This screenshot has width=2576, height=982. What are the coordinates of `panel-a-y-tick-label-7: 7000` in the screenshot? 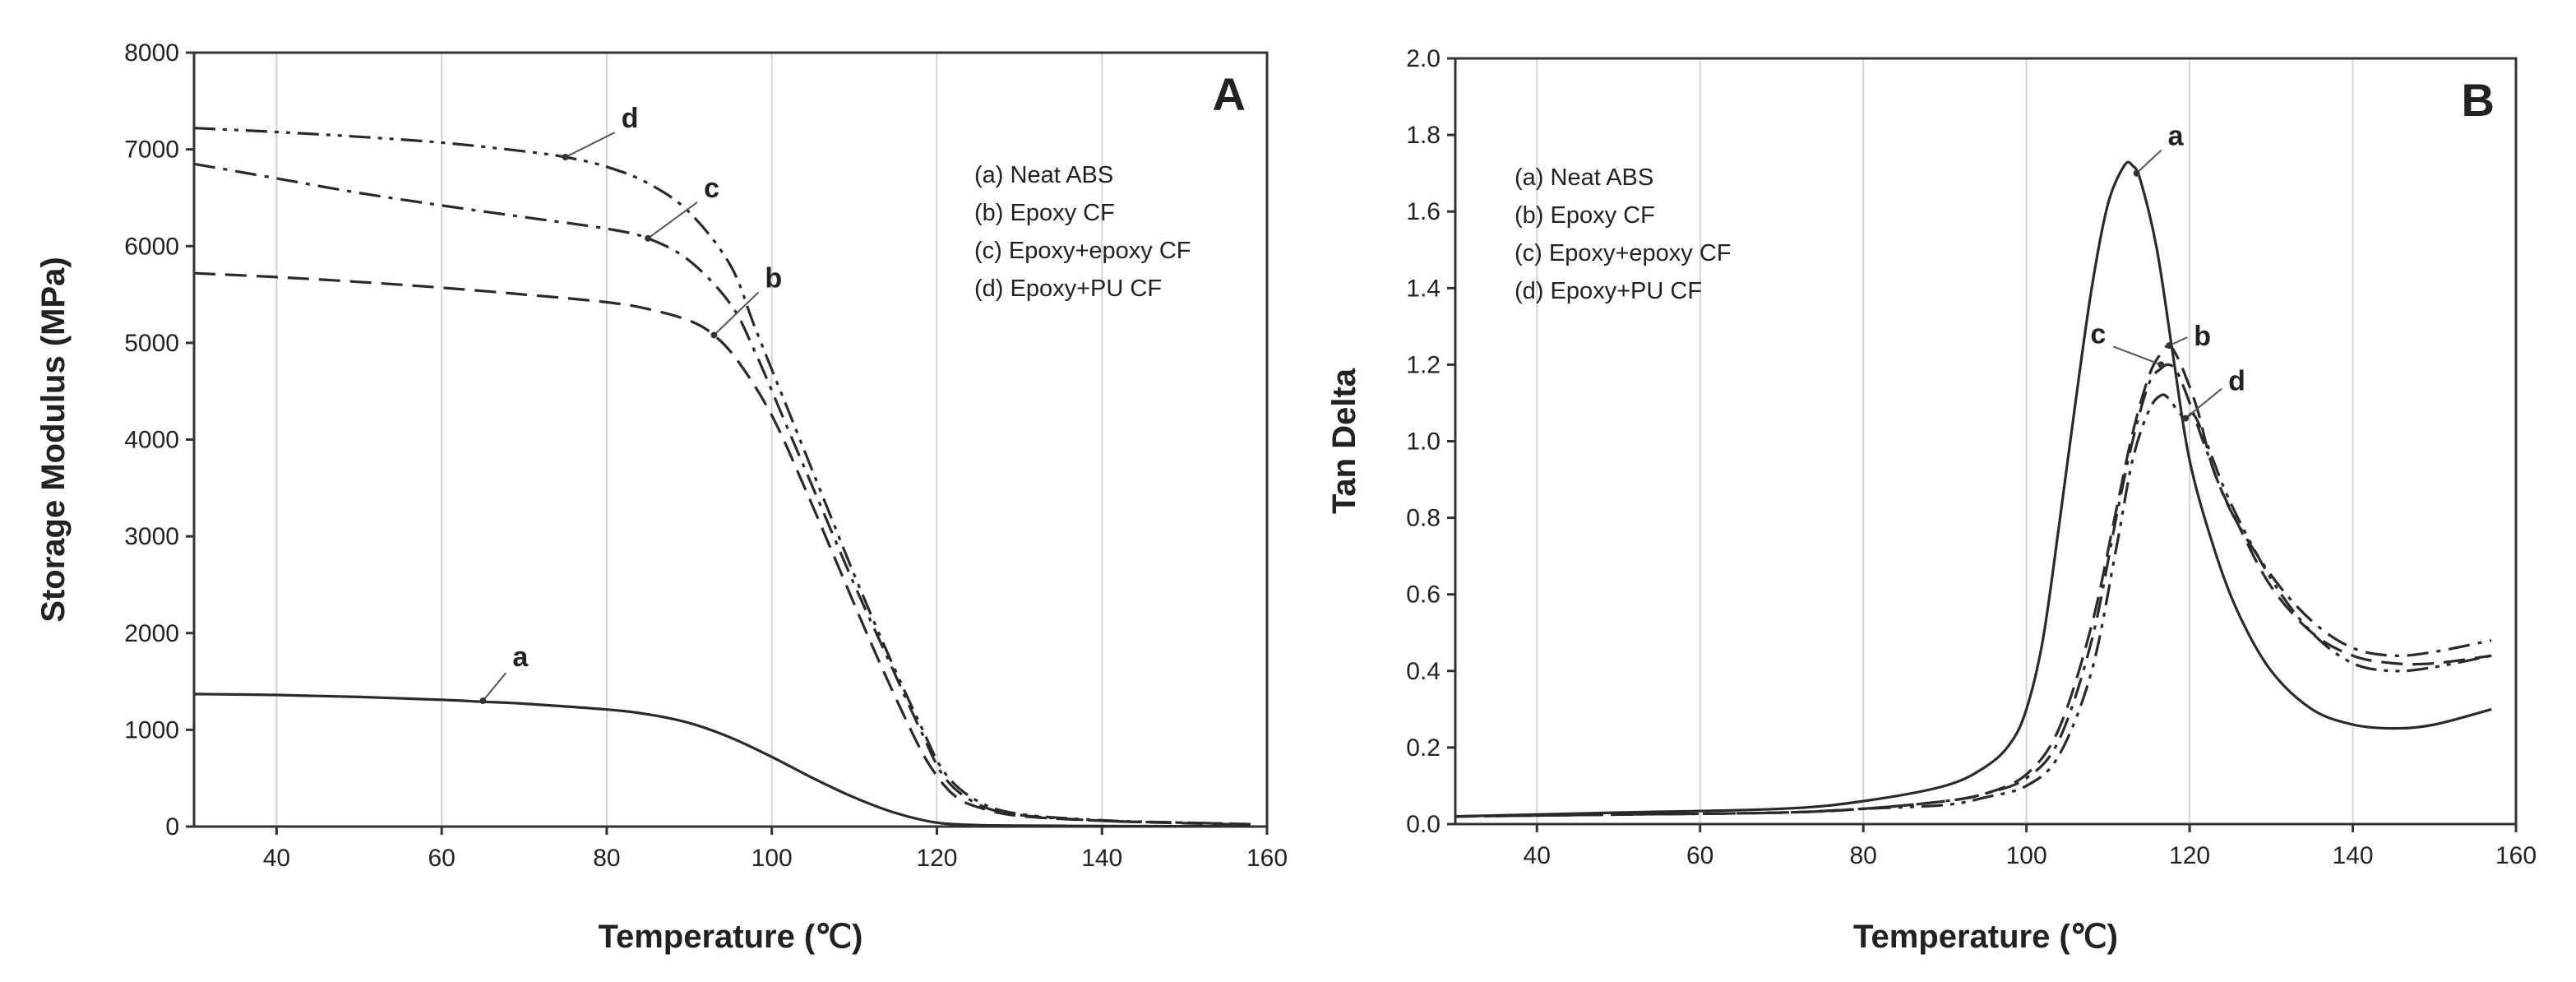 It's located at (151, 150).